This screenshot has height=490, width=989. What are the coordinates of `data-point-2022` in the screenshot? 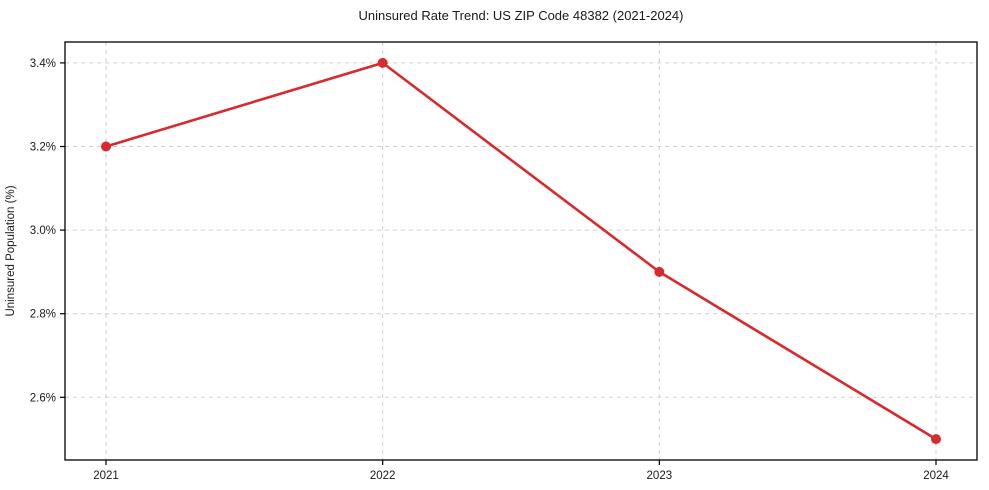 It's located at (382, 62).